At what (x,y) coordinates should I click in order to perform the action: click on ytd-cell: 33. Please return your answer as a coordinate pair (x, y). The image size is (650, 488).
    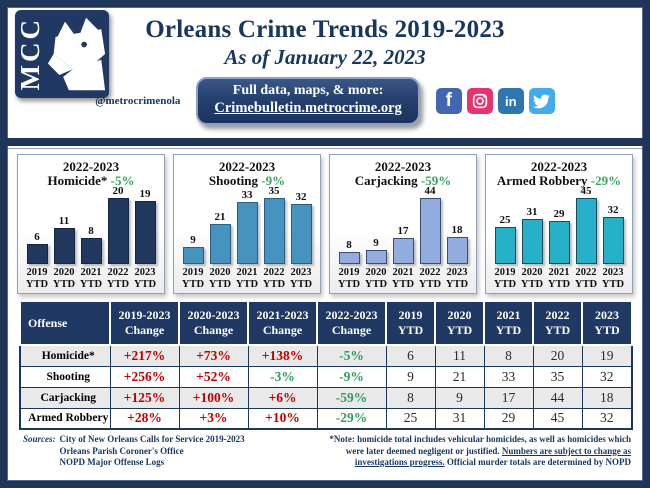
    Looking at the image, I should click on (508, 376).